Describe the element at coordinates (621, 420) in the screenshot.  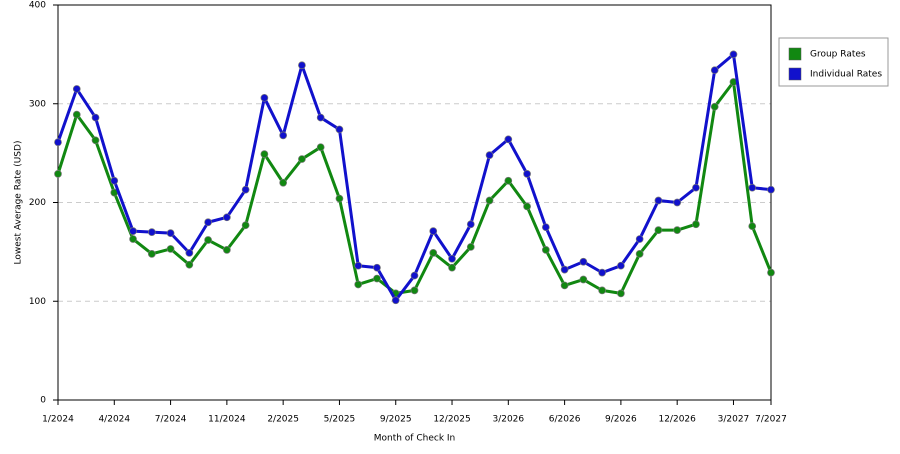
I see `x-tick-label: 9/2026` at that location.